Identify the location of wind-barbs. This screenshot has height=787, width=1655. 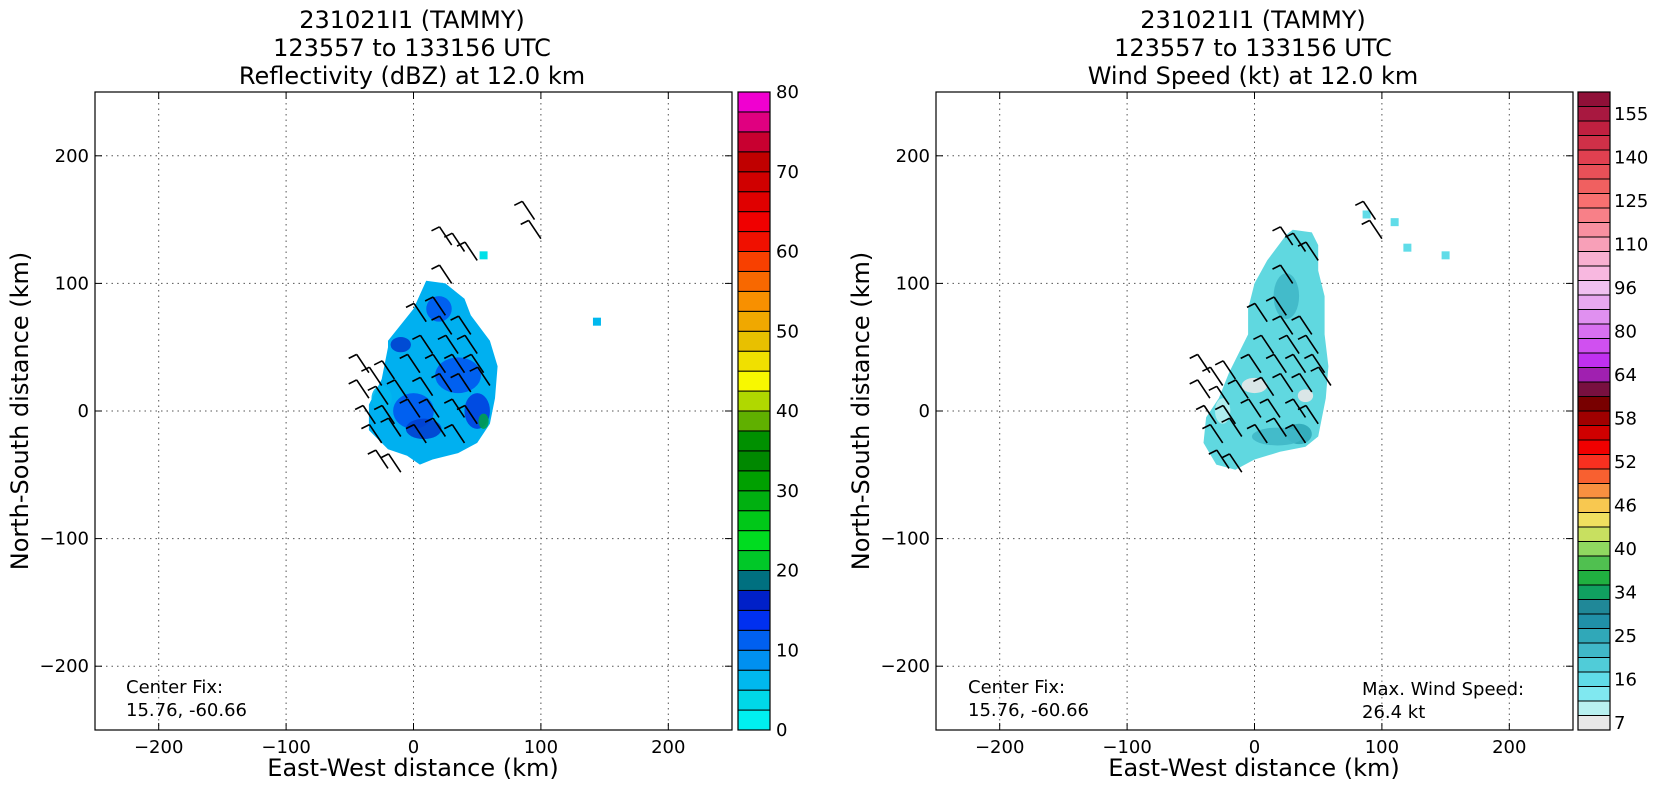
(1286, 336).